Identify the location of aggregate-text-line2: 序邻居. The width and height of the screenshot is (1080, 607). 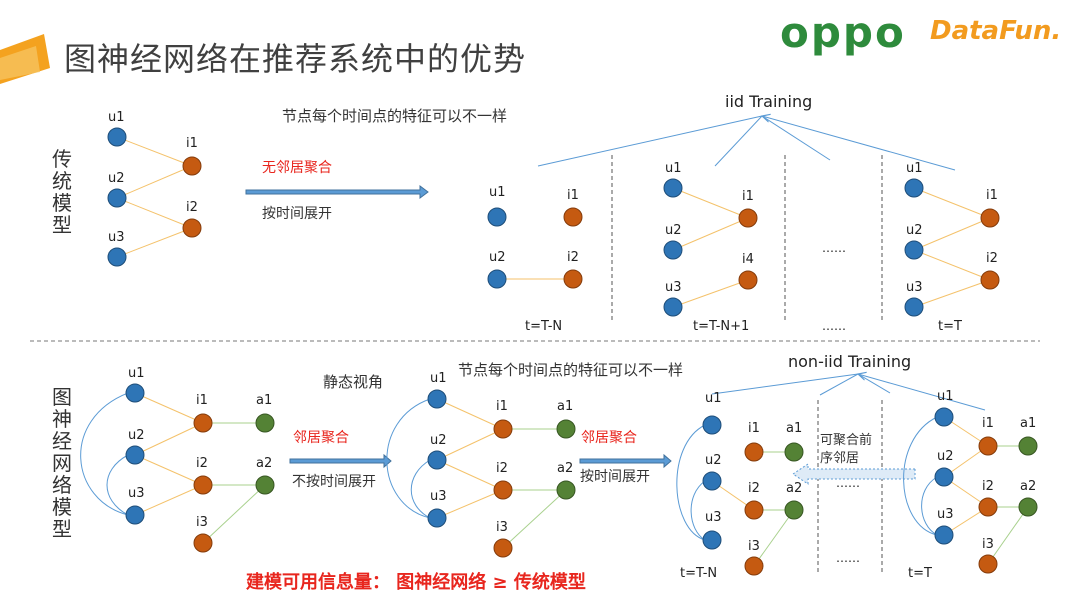
(839, 458).